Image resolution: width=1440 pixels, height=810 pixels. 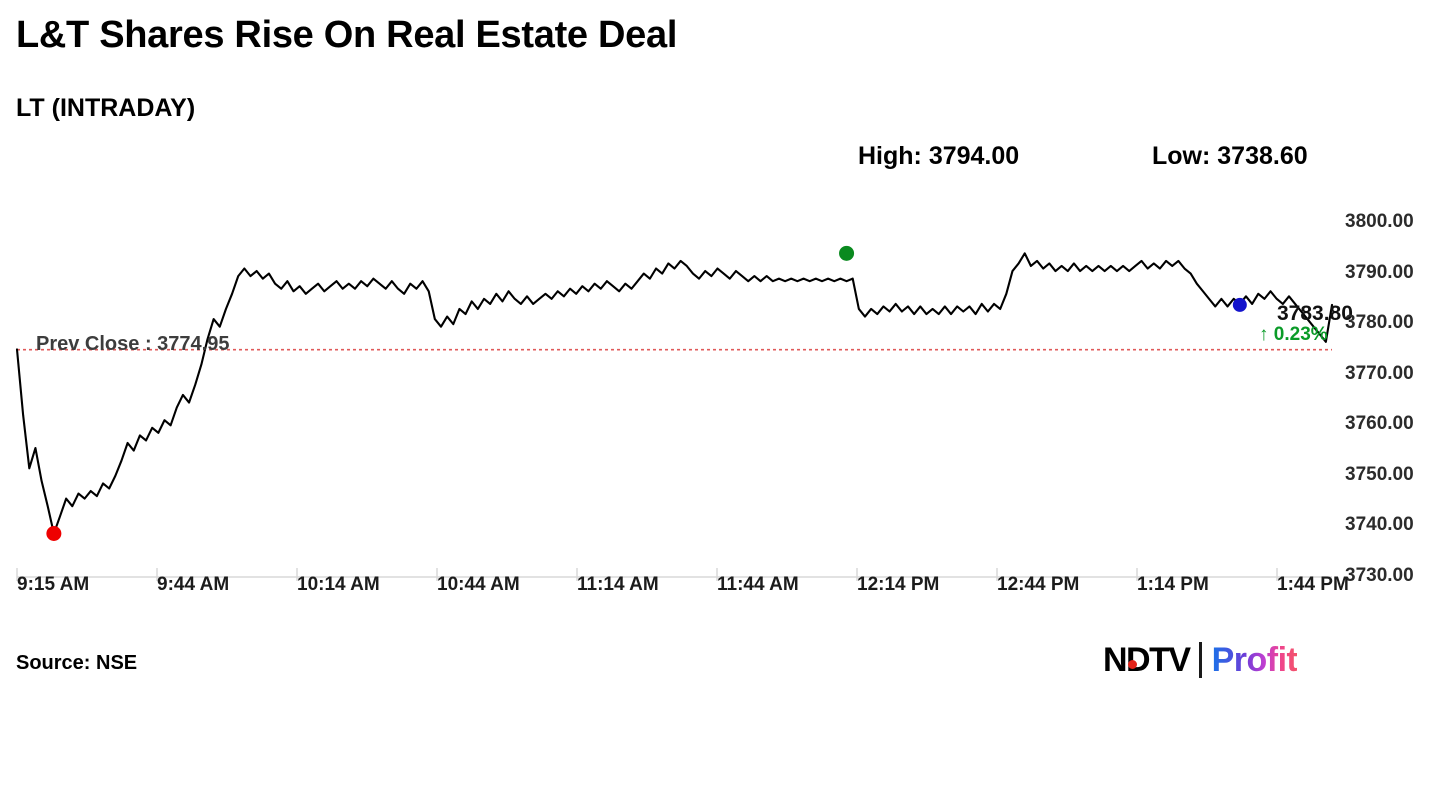 I want to click on ndtv-profit-logo: NDTV Profit, so click(x=1200, y=660).